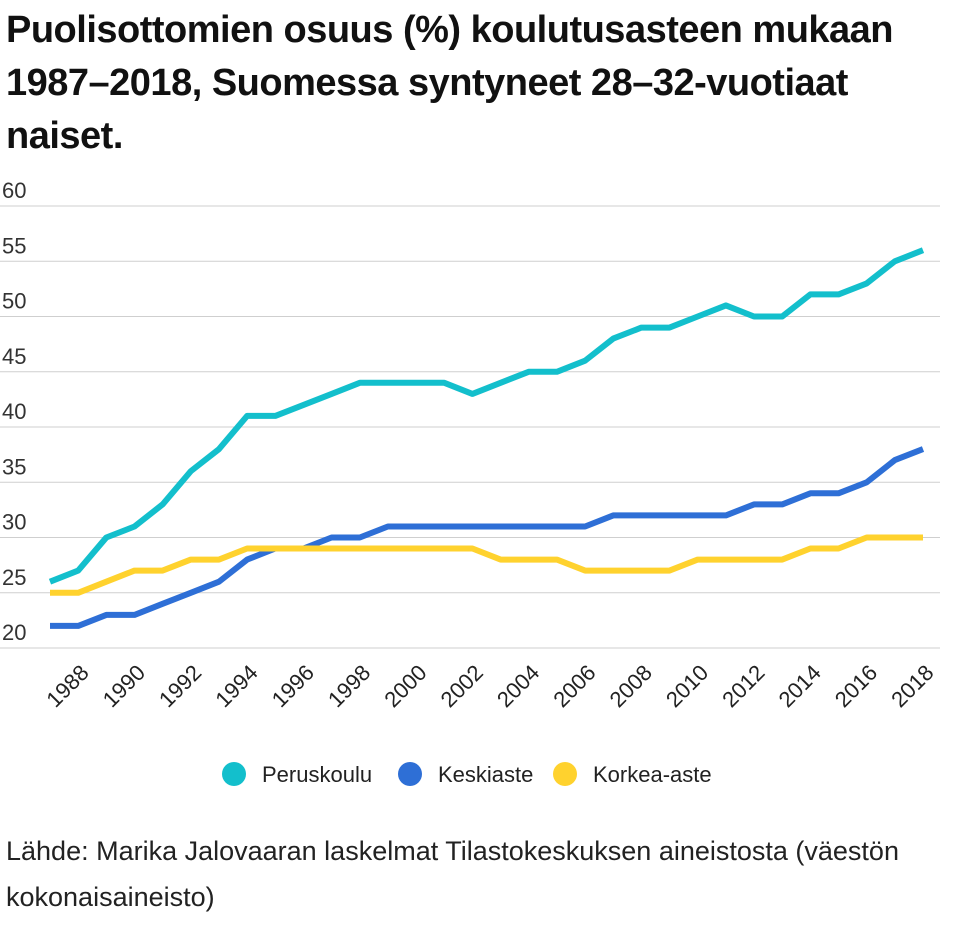 The width and height of the screenshot is (959, 925). Describe the element at coordinates (14, 245) in the screenshot. I see `y-tick-label: 55` at that location.